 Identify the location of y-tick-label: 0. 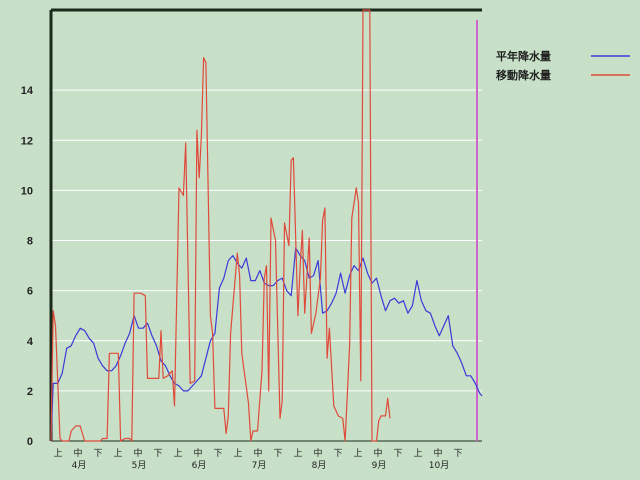
(30, 442).